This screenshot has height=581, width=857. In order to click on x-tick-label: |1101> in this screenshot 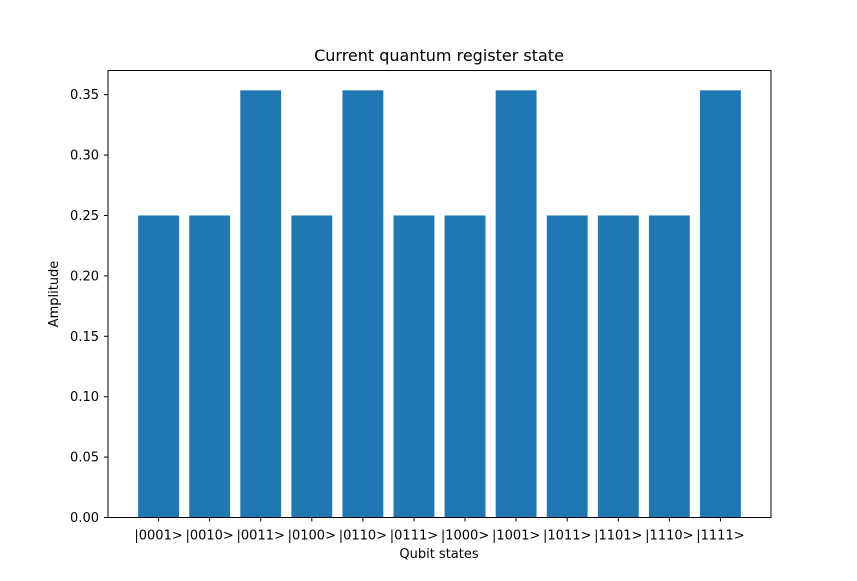, I will do `click(618, 536)`.